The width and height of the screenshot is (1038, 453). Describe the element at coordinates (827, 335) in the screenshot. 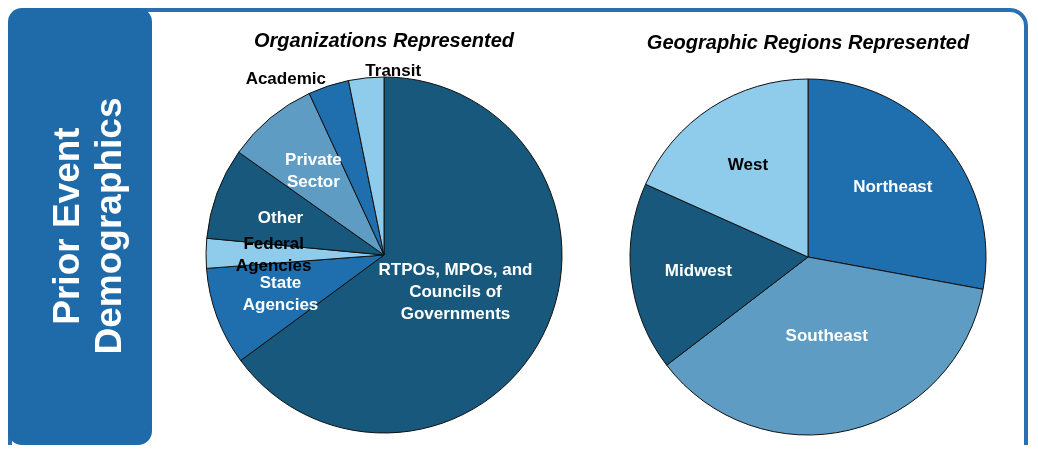

I see `slice-label: Southeast` at that location.